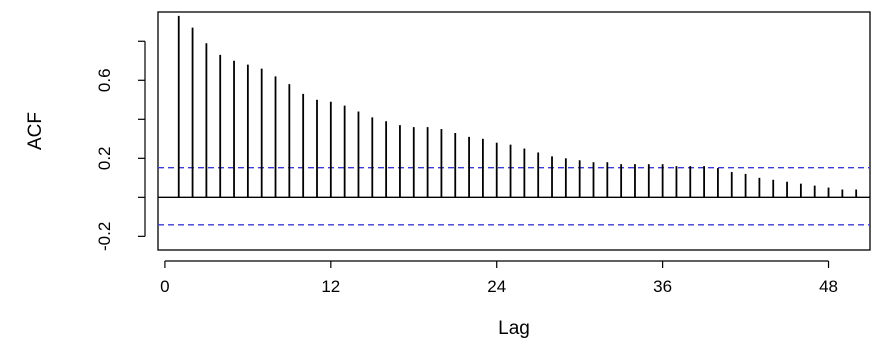 This screenshot has height=342, width=879. I want to click on x-axis-title: Lag, so click(514, 328).